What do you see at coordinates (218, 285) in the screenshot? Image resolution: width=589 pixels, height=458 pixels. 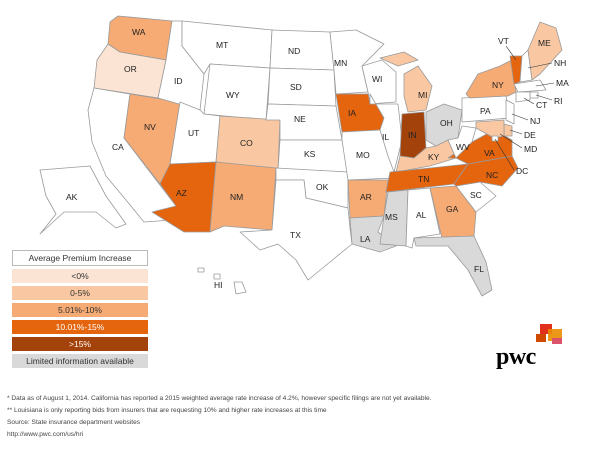 I see `label-HI: HI` at bounding box center [218, 285].